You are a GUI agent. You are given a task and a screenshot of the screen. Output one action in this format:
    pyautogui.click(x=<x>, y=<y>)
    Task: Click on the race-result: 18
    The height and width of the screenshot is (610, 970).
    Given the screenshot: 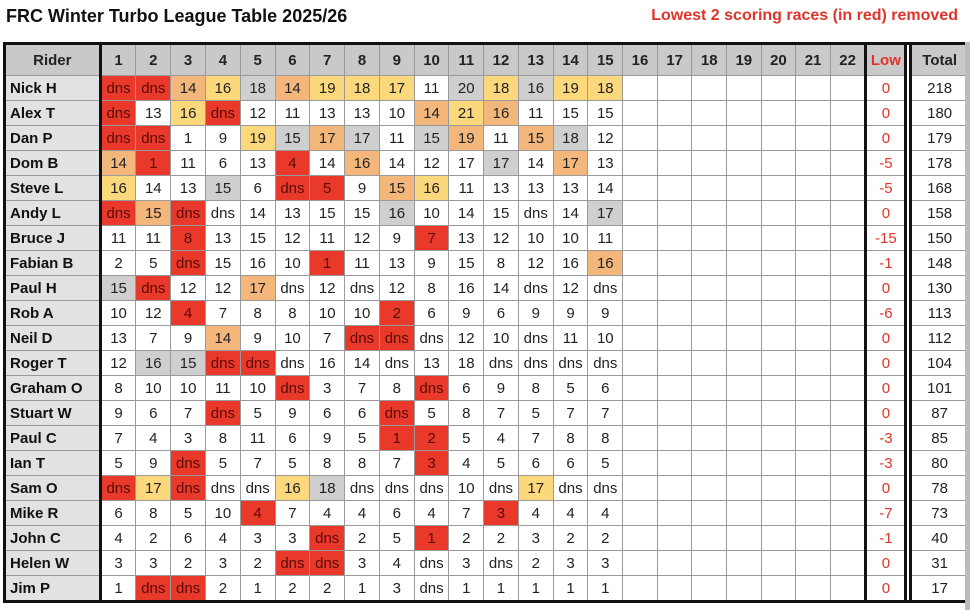 What is the action you would take?
    pyautogui.click(x=466, y=363)
    